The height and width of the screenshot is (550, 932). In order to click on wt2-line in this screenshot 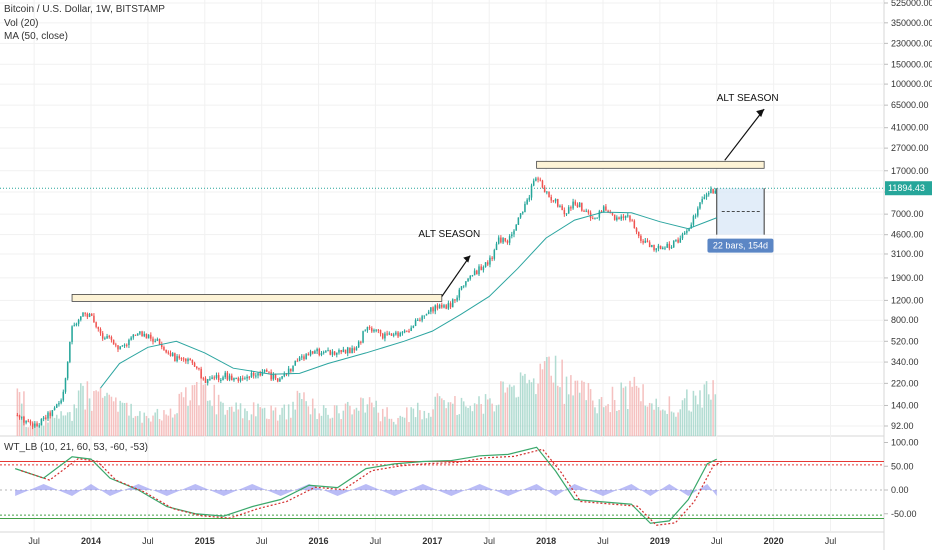, I will do `click(372, 487)`.